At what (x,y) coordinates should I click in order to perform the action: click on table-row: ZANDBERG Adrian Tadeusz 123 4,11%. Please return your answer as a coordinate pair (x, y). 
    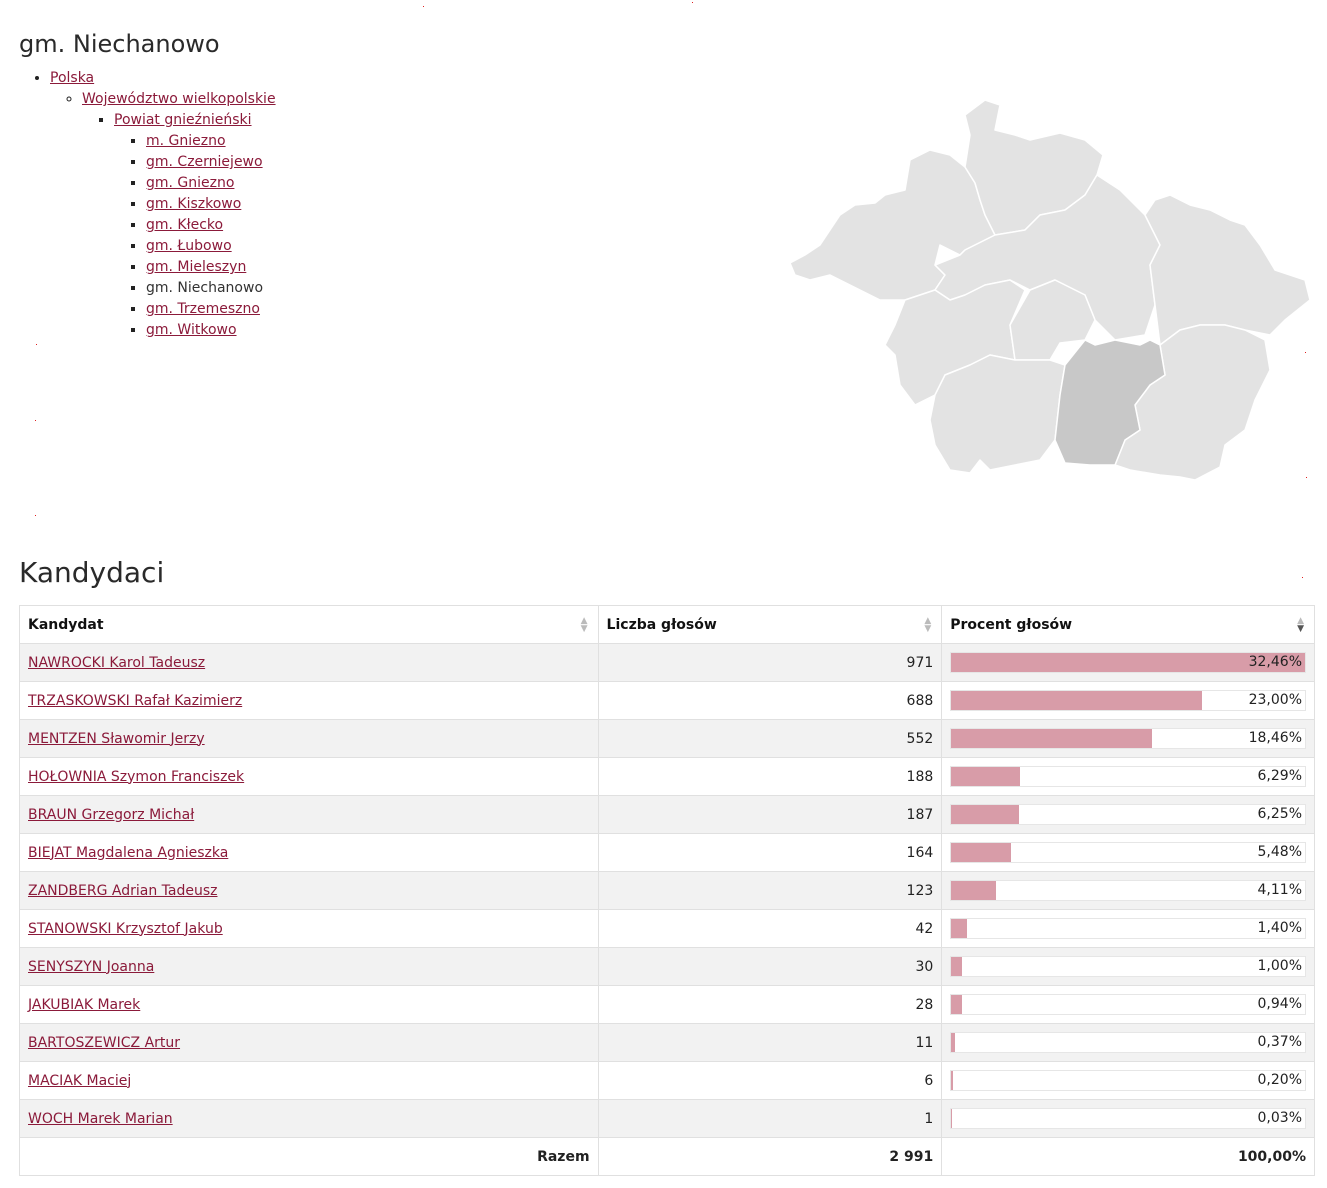
    Looking at the image, I should click on (667, 890).